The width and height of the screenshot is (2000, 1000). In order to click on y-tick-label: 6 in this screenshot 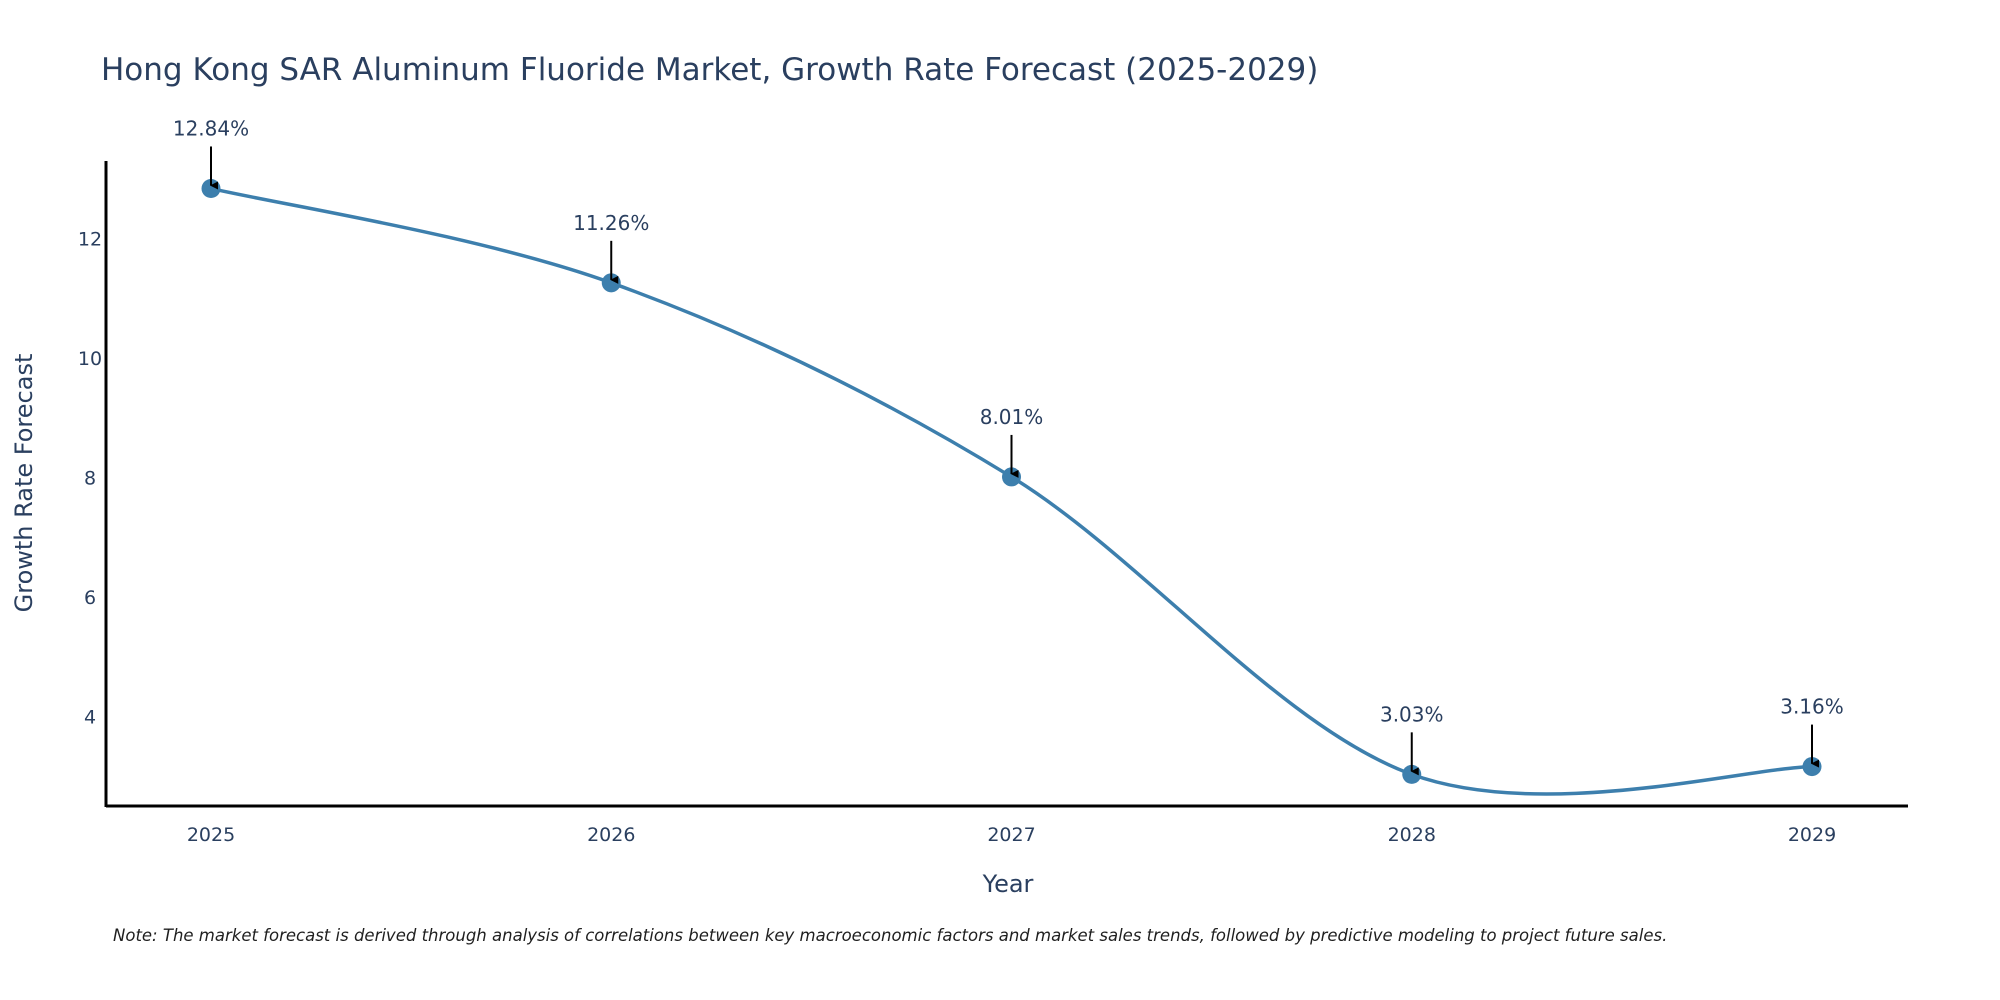, I will do `click(90, 598)`.